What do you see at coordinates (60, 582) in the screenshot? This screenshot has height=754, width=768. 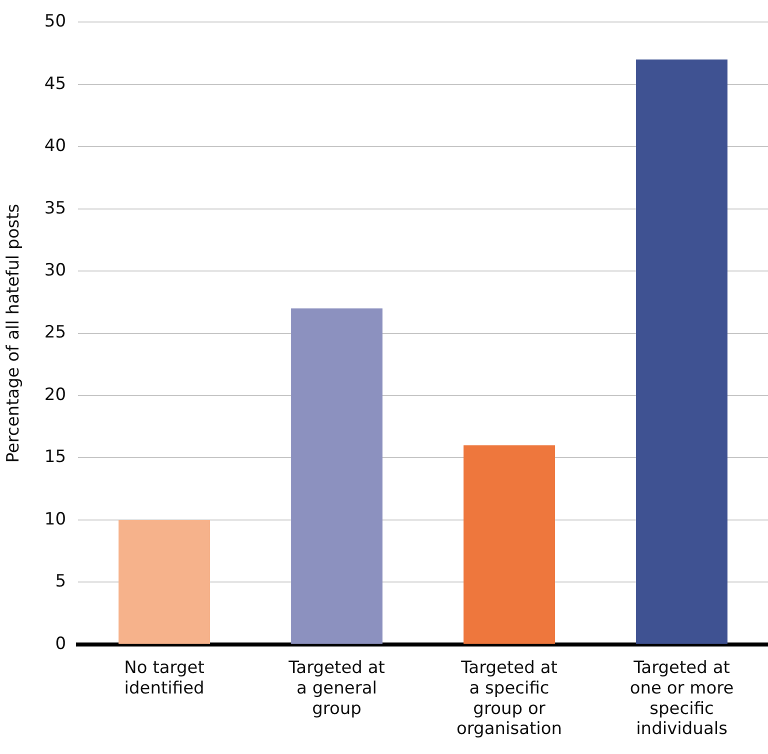 I see `y-tick-label: 5` at bounding box center [60, 582].